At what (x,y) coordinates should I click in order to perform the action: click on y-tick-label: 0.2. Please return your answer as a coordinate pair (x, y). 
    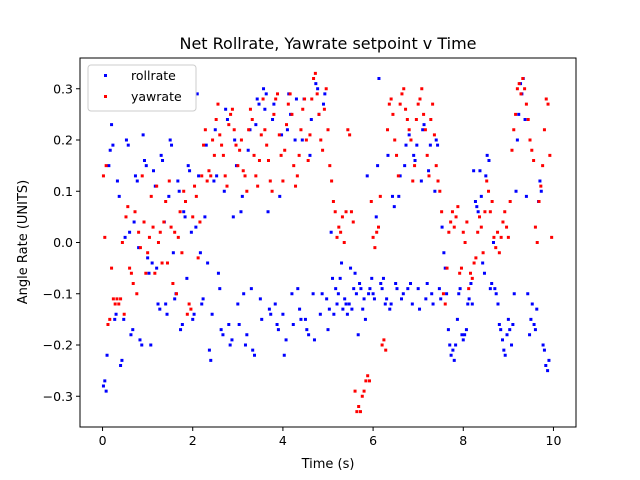
    Looking at the image, I should click on (63, 140).